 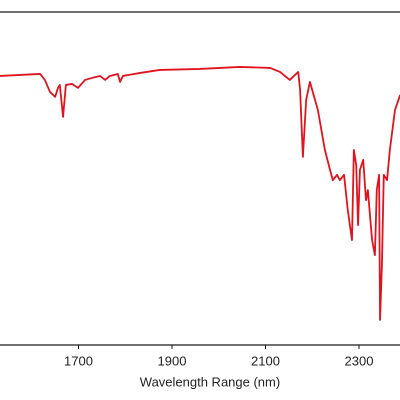 I want to click on x-axis-label: Wavelength Range (nm), so click(x=210, y=381).